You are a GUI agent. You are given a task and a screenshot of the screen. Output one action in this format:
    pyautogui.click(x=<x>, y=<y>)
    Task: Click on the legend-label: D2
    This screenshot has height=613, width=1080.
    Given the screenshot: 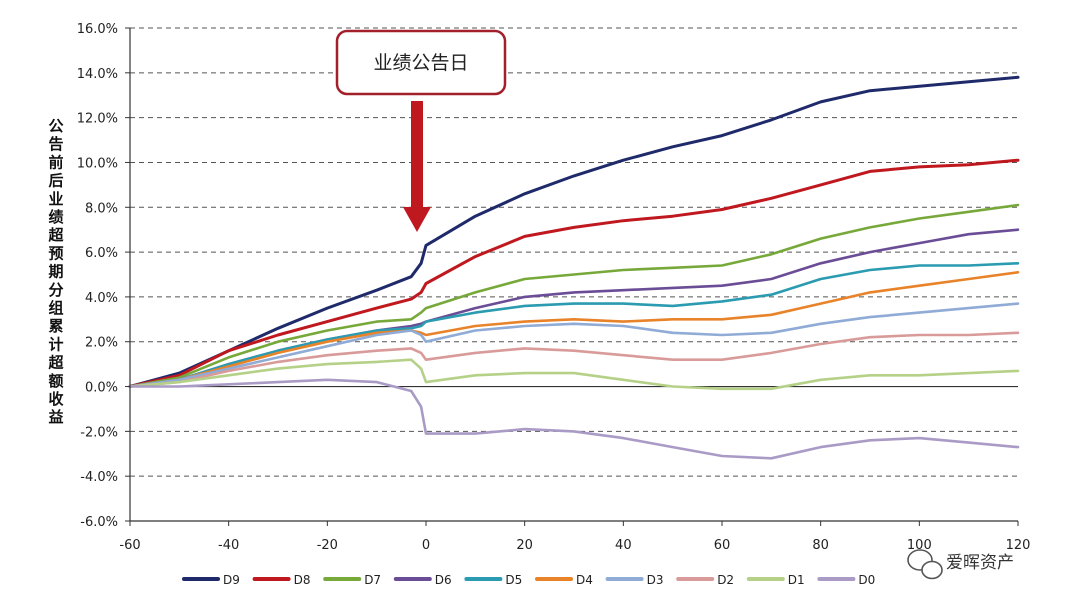 What is the action you would take?
    pyautogui.click(x=725, y=580)
    